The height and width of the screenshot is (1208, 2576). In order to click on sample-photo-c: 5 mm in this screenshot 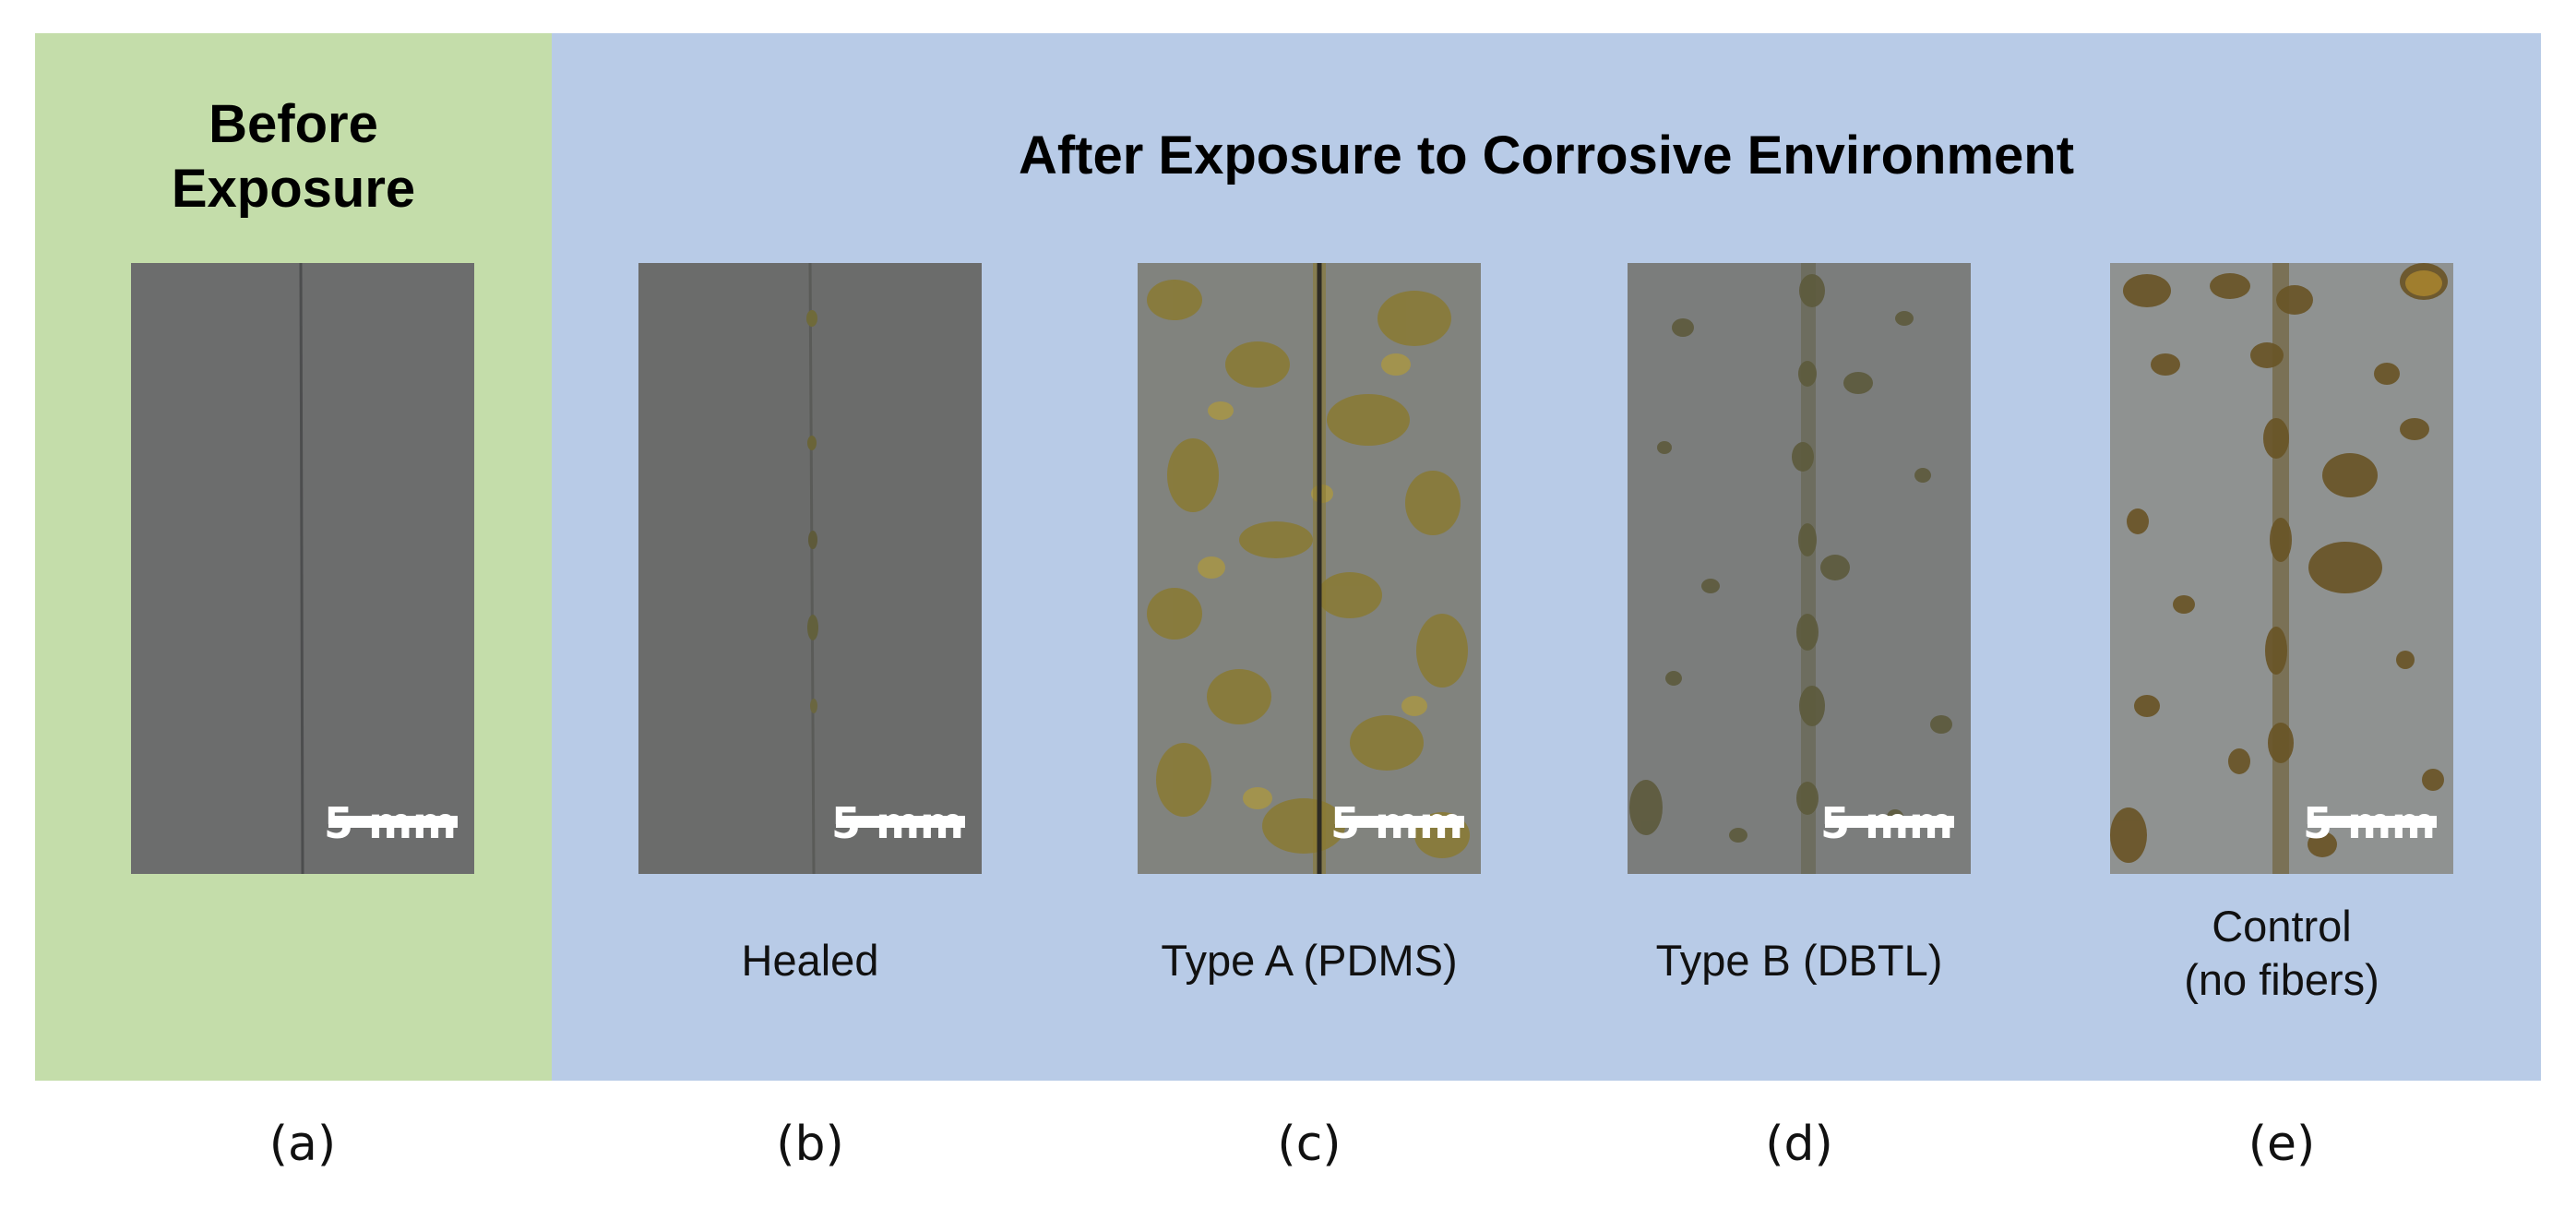, I will do `click(1309, 568)`.